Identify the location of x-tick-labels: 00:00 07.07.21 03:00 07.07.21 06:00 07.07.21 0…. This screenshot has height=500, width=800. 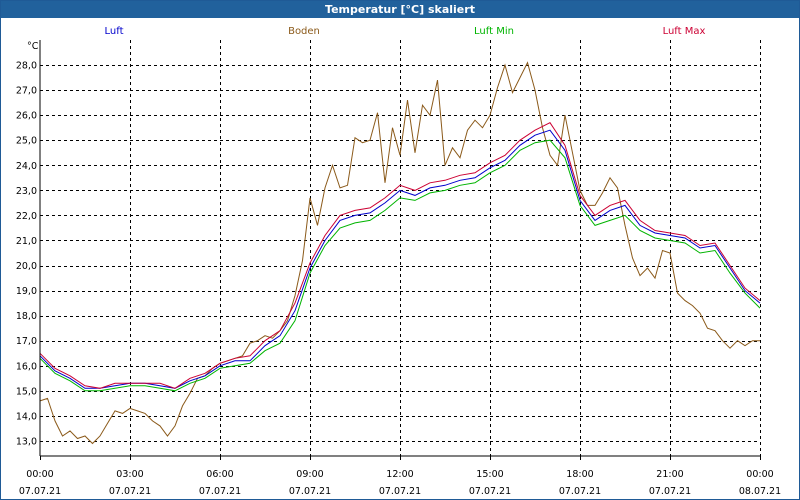
(400, 476).